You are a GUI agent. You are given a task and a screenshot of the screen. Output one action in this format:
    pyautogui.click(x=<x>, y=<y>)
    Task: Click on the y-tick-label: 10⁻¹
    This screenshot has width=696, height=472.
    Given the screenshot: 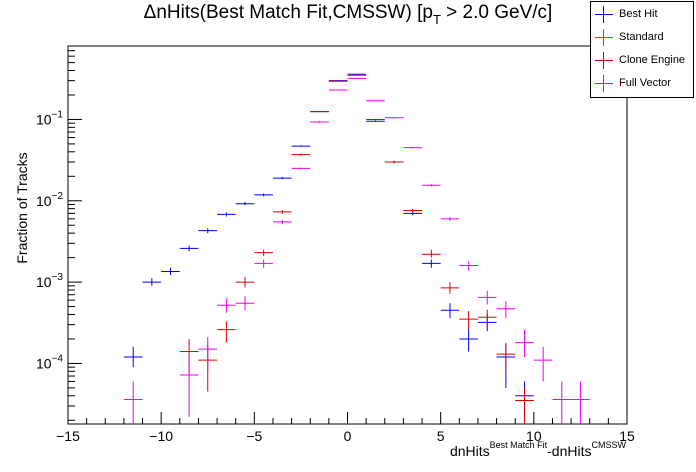 What is the action you would take?
    pyautogui.click(x=49, y=118)
    